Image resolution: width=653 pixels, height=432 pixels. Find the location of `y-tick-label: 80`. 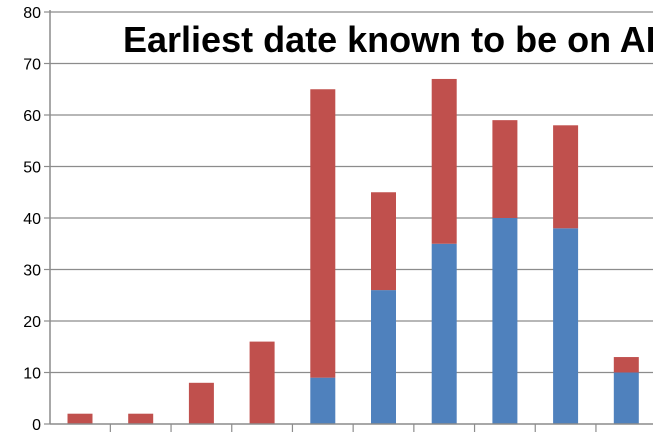

y-tick-label: 80 is located at coordinates (32, 13).